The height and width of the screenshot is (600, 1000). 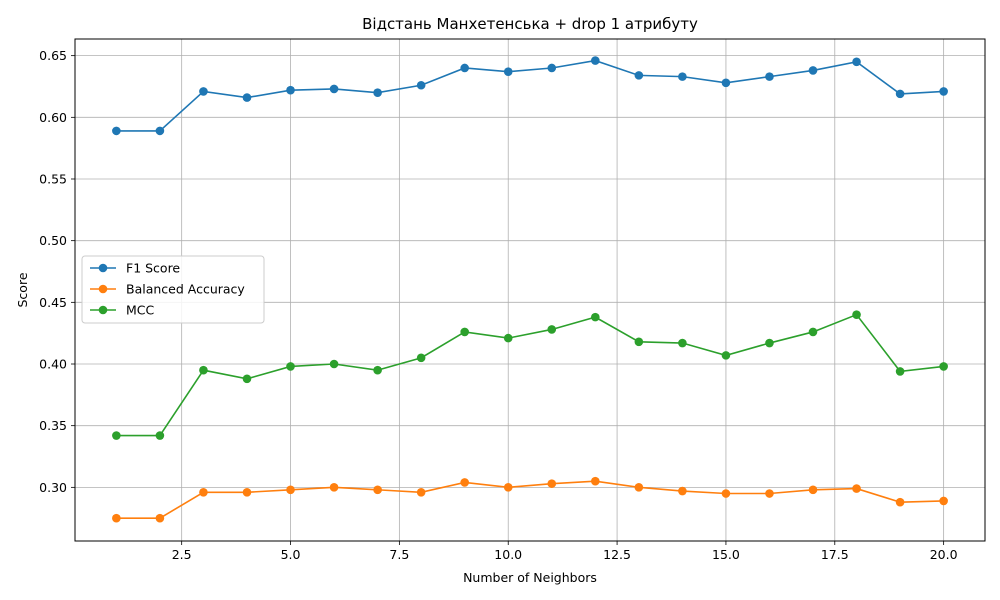 I want to click on y-axis: 0.30 0.35 0.40 0.45 0.50 0.55 0.60 0.65, so click(x=57, y=271).